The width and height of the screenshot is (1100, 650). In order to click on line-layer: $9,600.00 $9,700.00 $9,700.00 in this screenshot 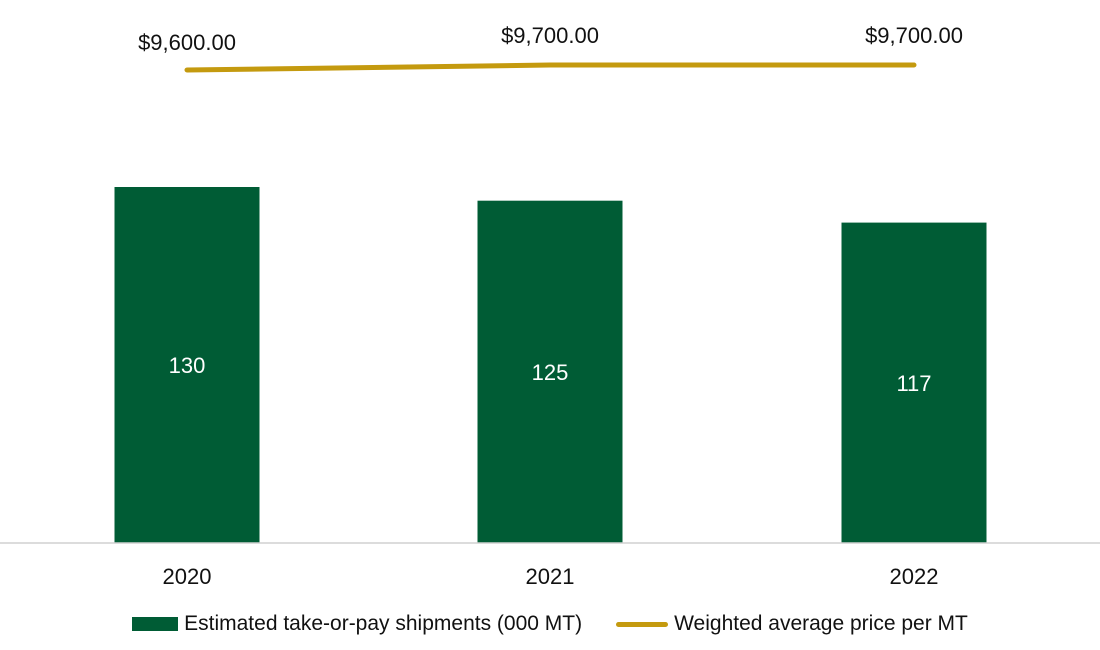, I will do `click(550, 48)`.